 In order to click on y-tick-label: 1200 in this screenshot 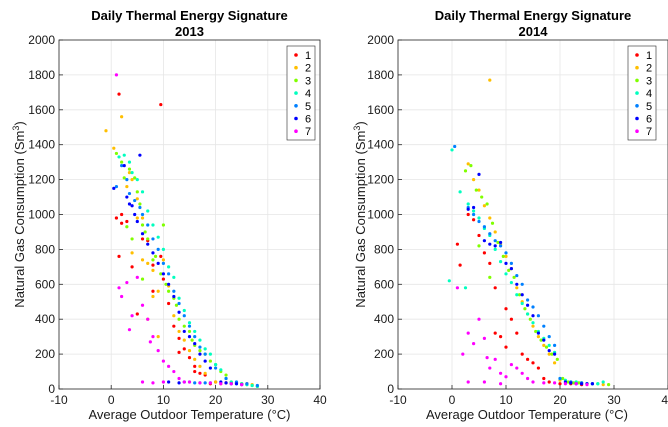, I will do `click(41, 180)`.